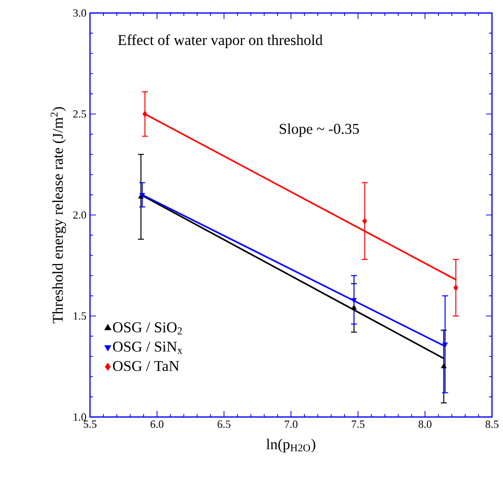  I want to click on y-axis-title: Threshold energy release rate (J/m$^{2}$), so click(58, 215).